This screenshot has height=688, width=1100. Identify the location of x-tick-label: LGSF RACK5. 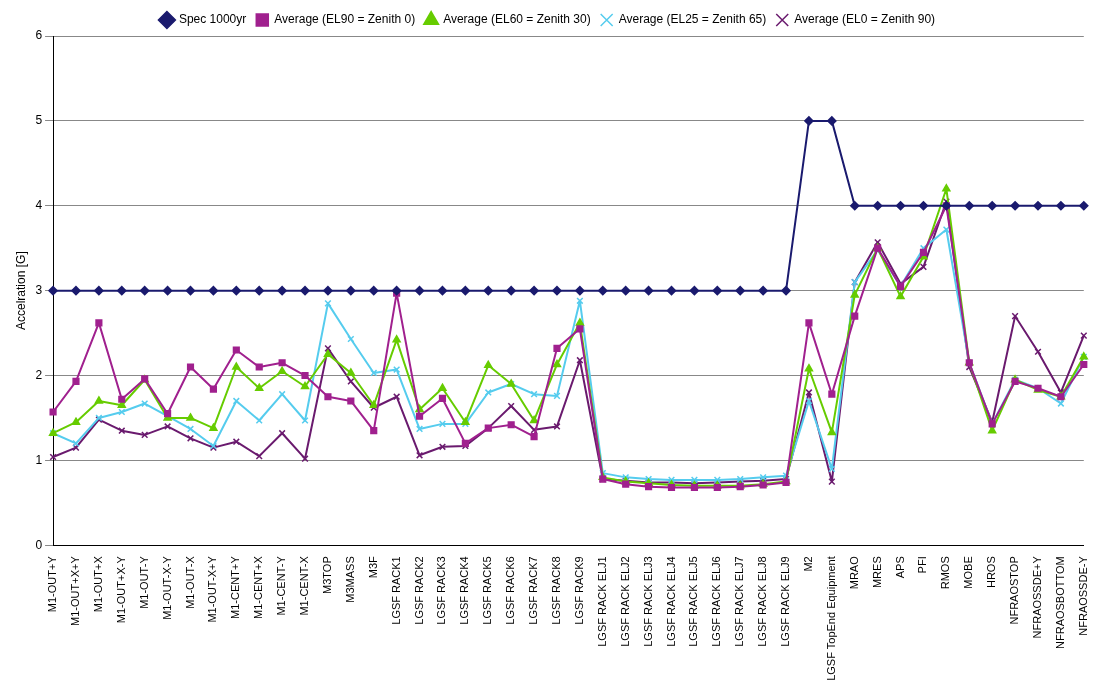
(487, 590).